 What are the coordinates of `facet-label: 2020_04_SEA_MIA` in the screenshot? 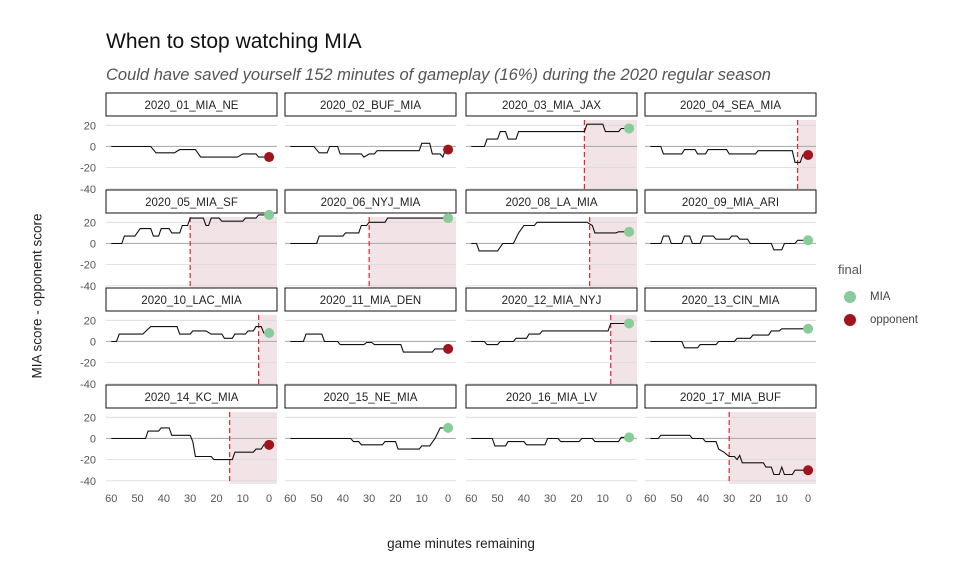 It's located at (730, 106).